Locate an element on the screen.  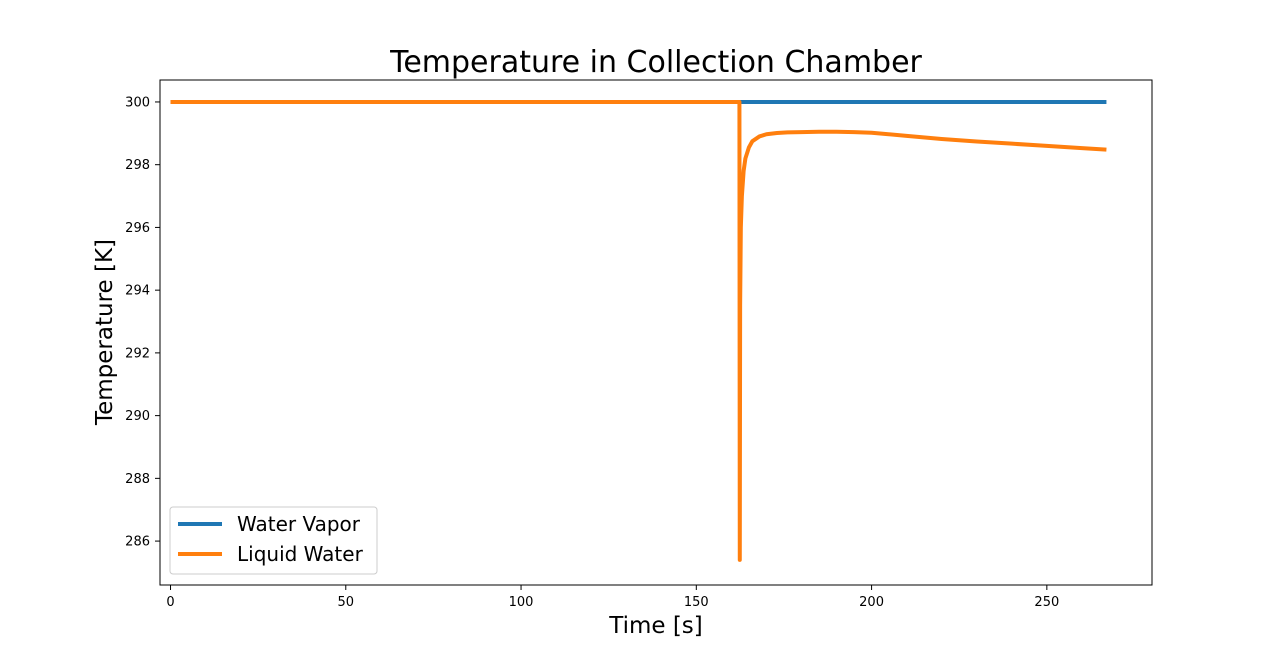
y-tick-label: 288 is located at coordinates (137, 479).